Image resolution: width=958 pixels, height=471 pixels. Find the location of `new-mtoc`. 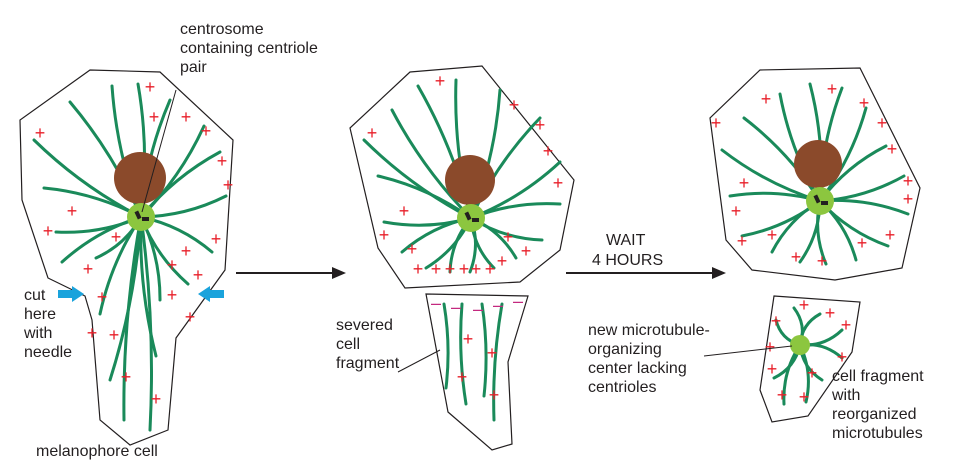

new-mtoc is located at coordinates (800, 345).